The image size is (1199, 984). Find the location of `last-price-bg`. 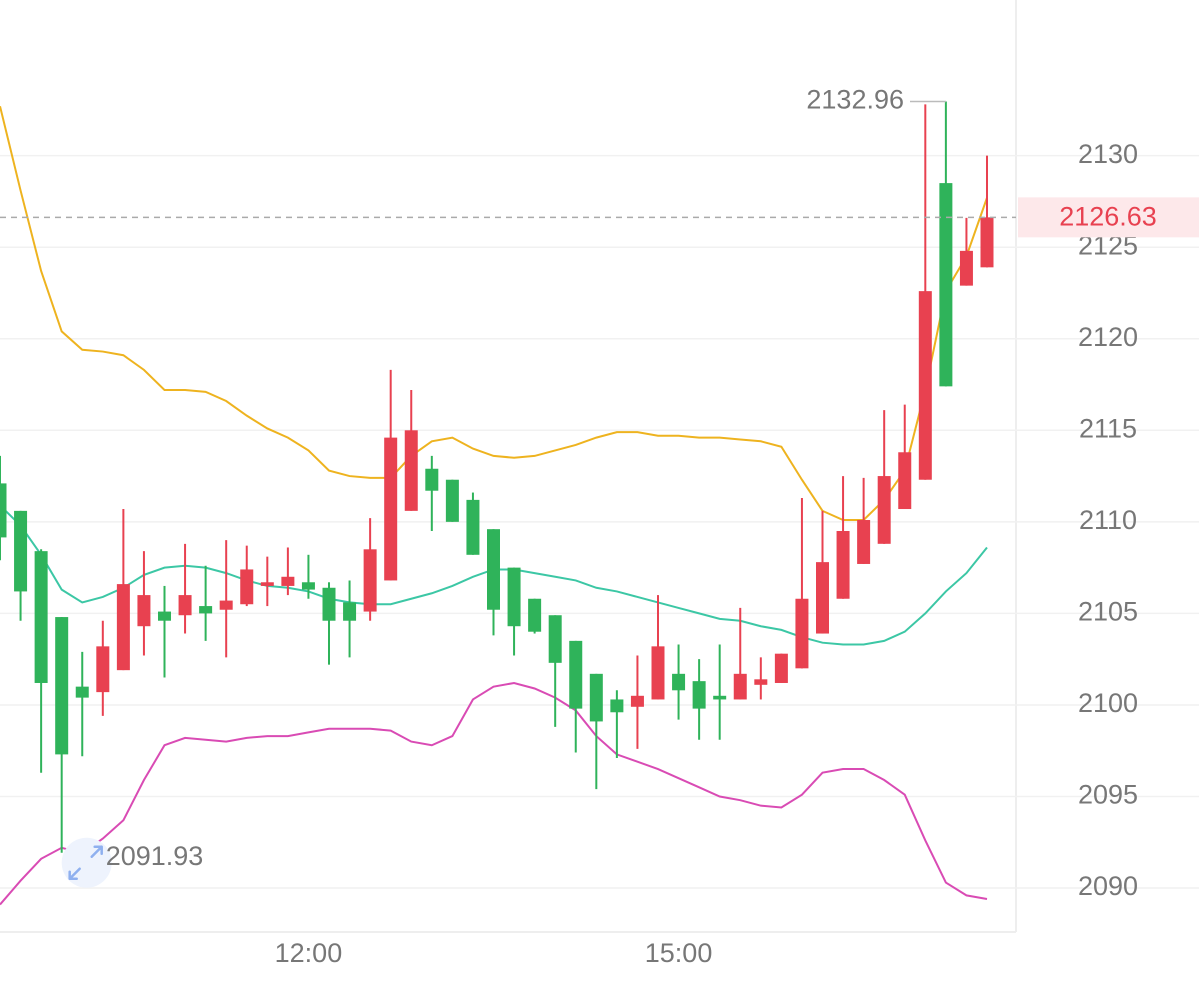

last-price-bg is located at coordinates (1108, 217).